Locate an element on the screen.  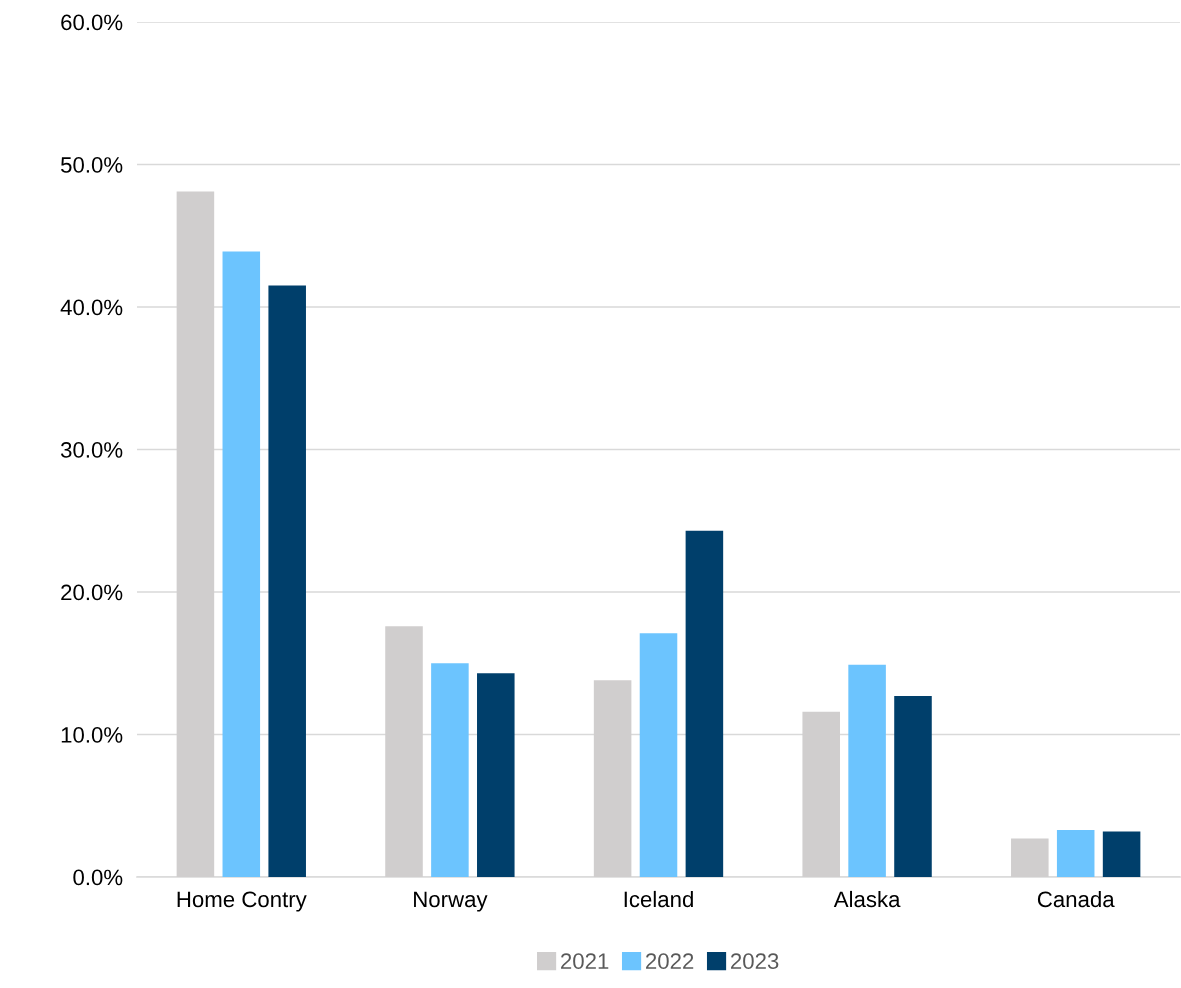
x-tick-label: Home Contry is located at coordinates (242, 901).